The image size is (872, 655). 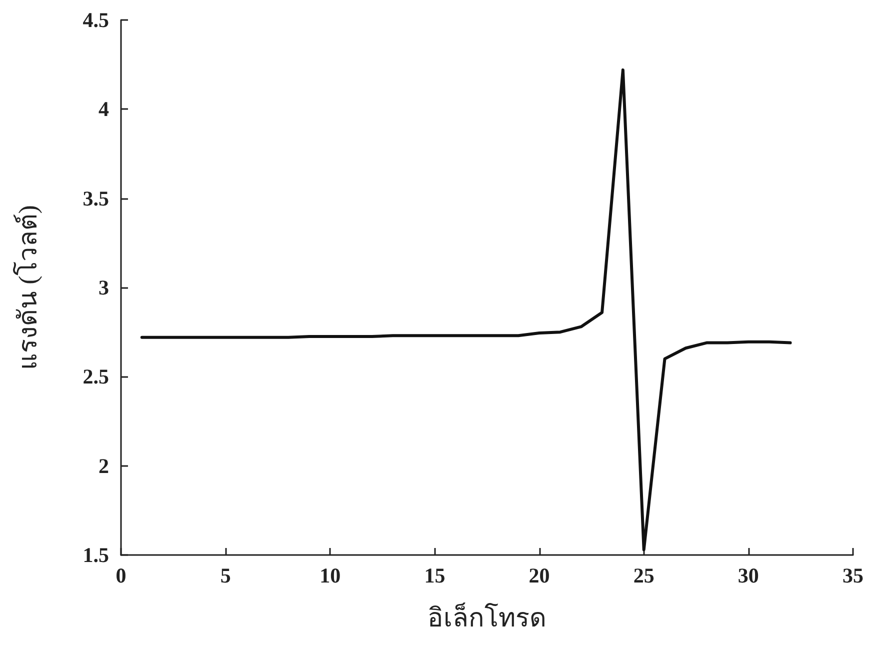 What do you see at coordinates (643, 576) in the screenshot?
I see `x-tick-label: 25` at bounding box center [643, 576].